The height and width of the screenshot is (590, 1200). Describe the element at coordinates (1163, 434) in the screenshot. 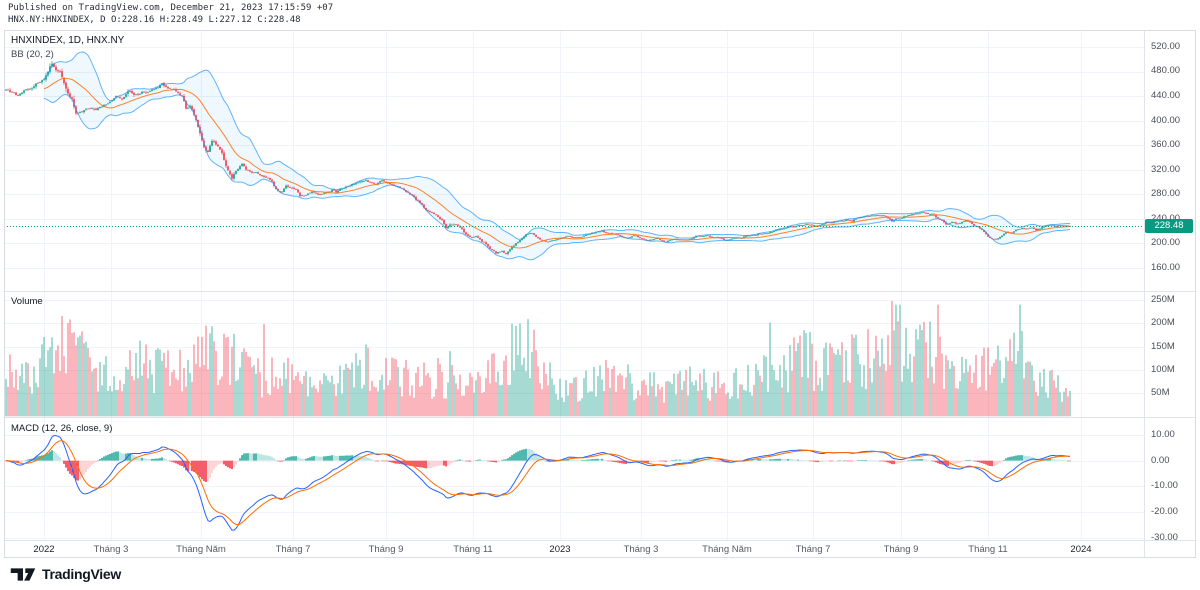

I see `macd-axis-tick: 10.00` at that location.